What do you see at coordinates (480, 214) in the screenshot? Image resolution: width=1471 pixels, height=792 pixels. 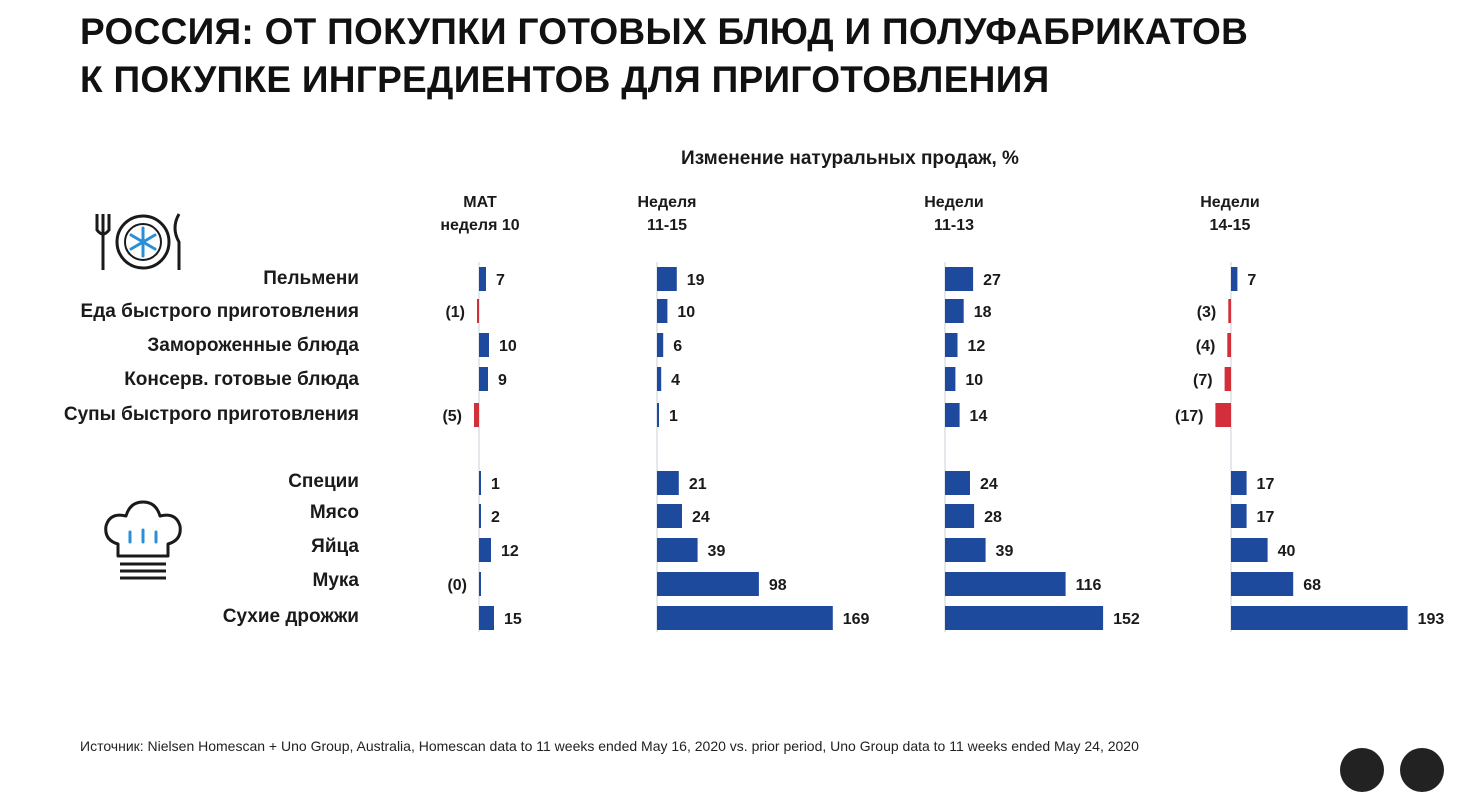 I see `column-header-mat: MAT неделя 10` at bounding box center [480, 214].